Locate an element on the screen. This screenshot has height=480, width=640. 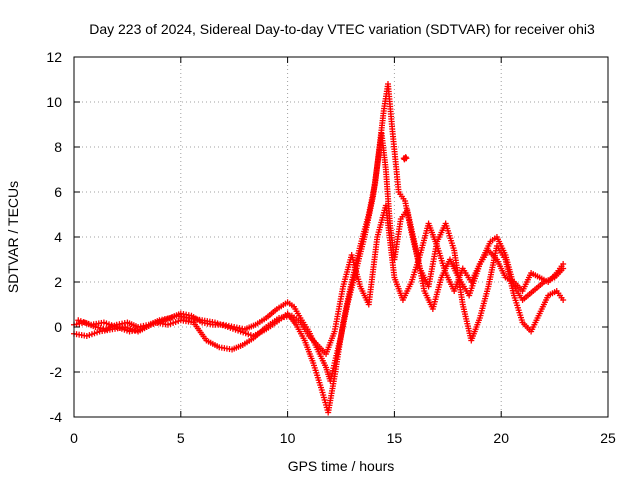
x-tick-label: 0 is located at coordinates (74, 438).